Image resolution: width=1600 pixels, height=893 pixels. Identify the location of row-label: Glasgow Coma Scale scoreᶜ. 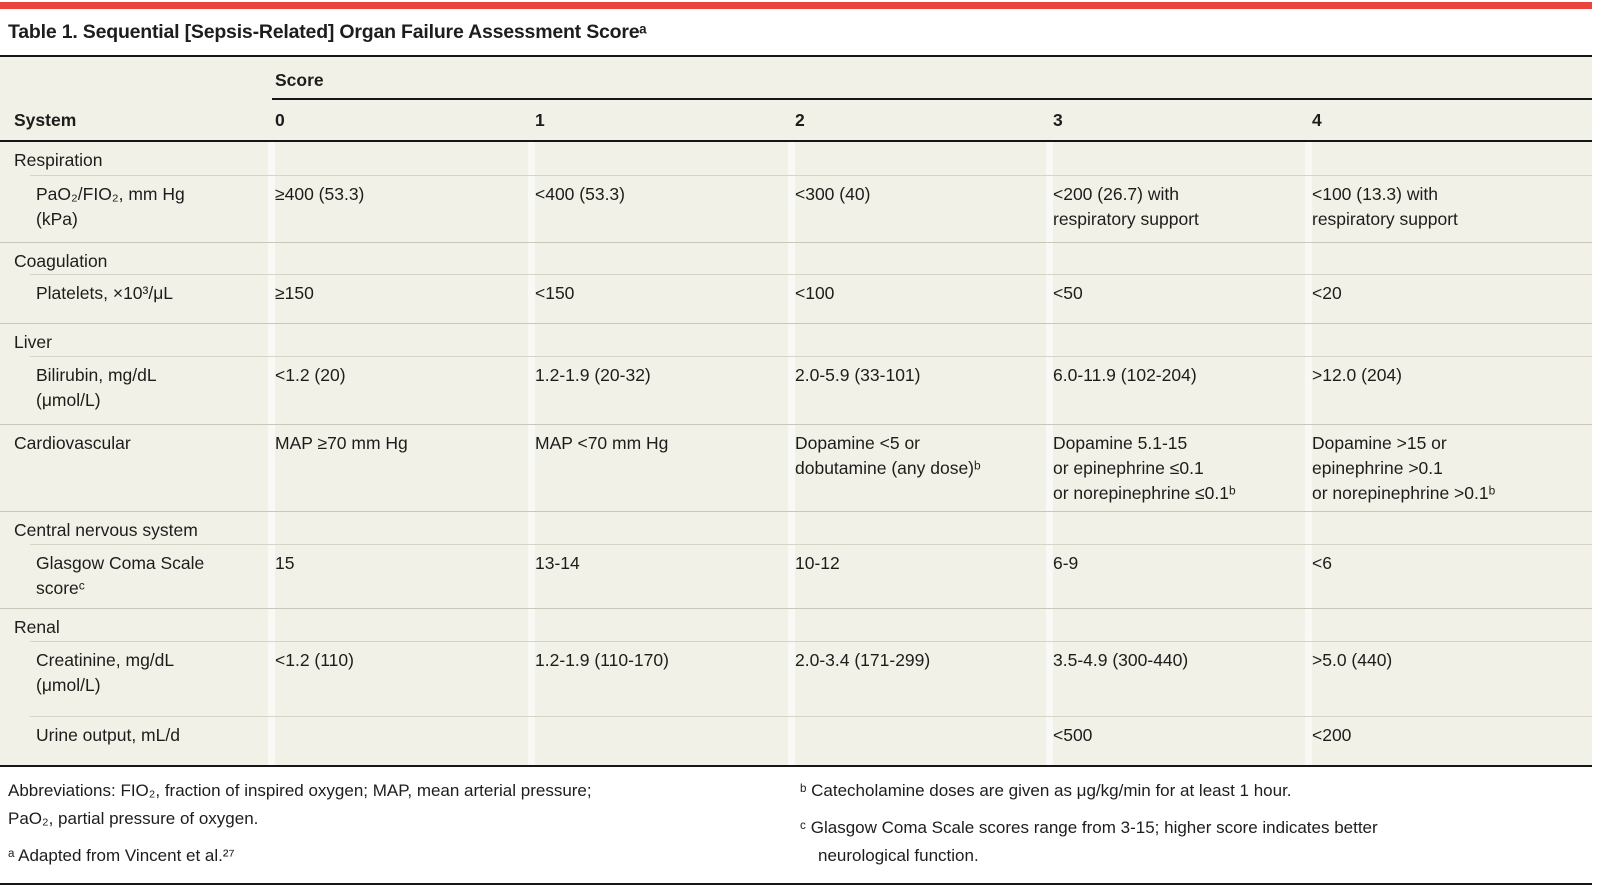
(120, 575).